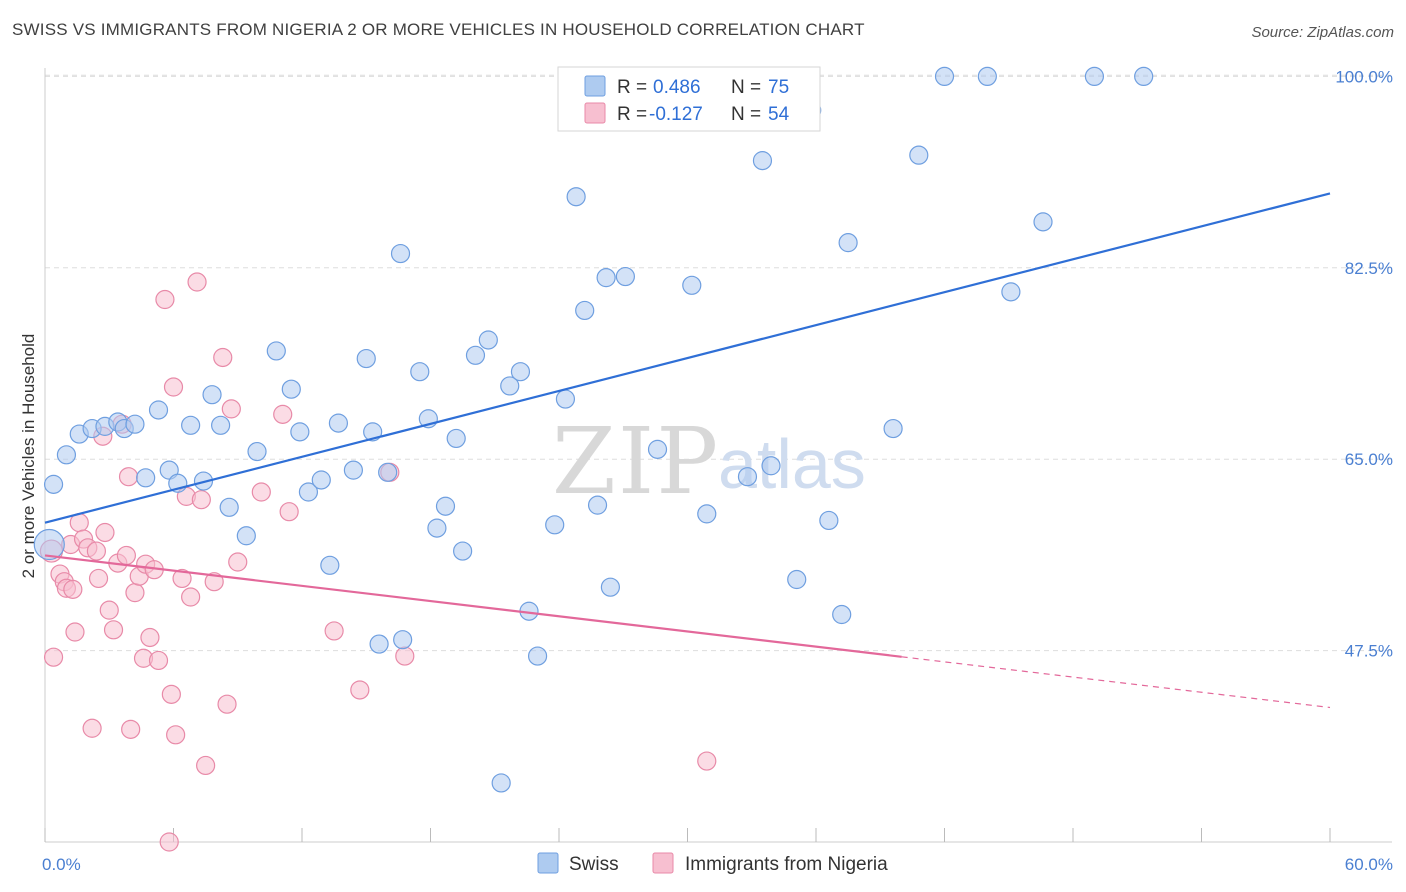 The width and height of the screenshot is (1406, 892). I want to click on y-tick-label: 100.0%, so click(1364, 76).